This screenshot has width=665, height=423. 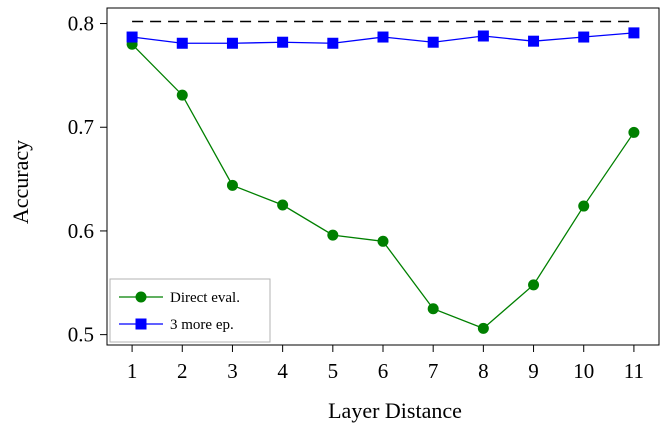 What do you see at coordinates (81, 24) in the screenshot?
I see `y-tick-label: 0.8` at bounding box center [81, 24].